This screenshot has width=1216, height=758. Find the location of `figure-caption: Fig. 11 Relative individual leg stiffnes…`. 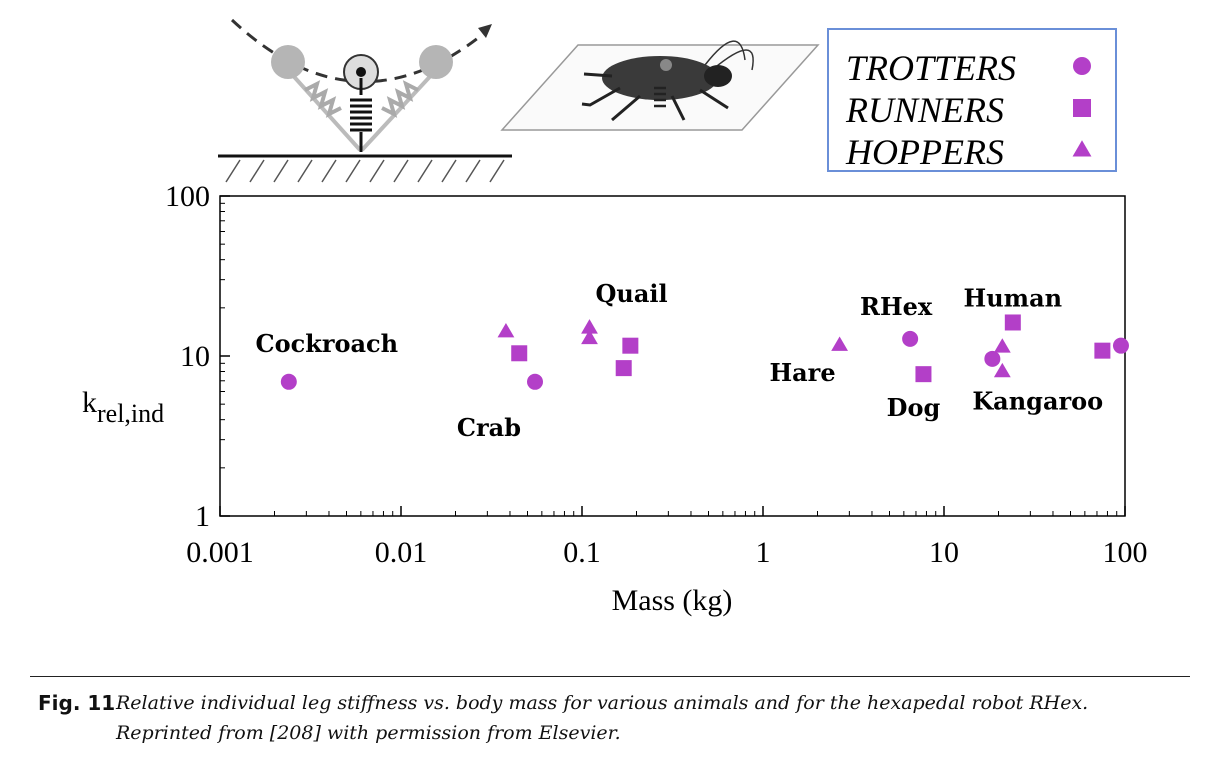

figure-caption: Fig. 11 Relative individual leg stiffnes… is located at coordinates (613, 718).